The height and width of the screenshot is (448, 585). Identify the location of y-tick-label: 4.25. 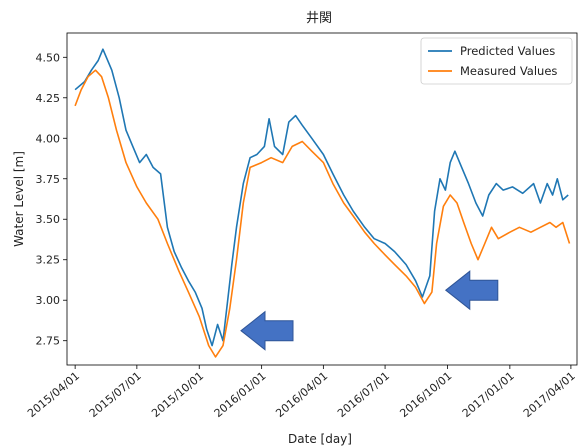
(48, 98).